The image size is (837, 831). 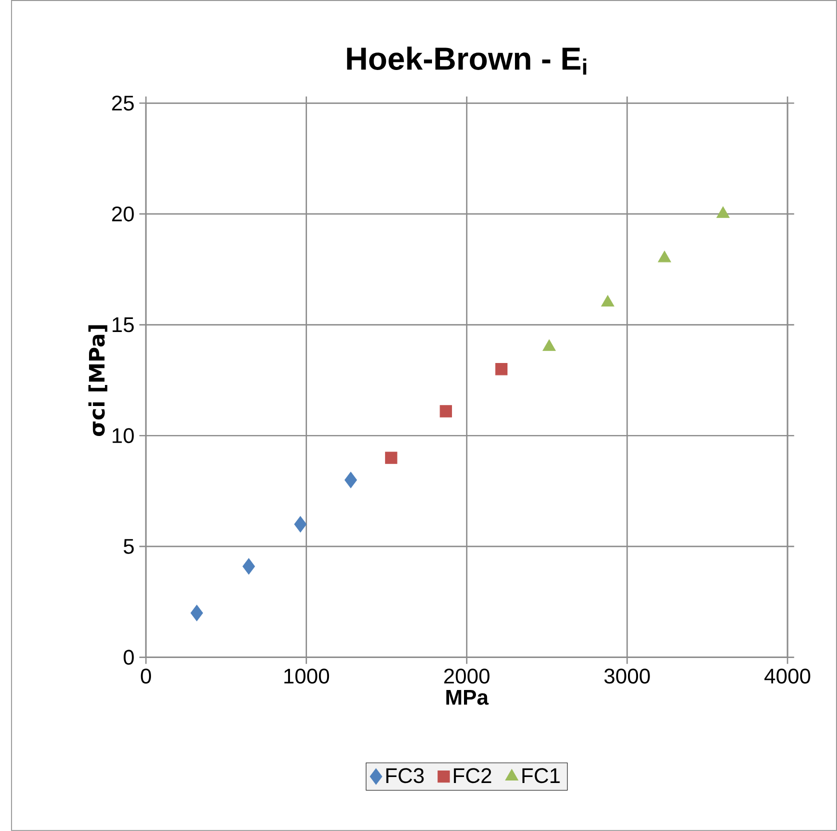 What do you see at coordinates (129, 546) in the screenshot?
I see `y-tick-label: 5` at bounding box center [129, 546].